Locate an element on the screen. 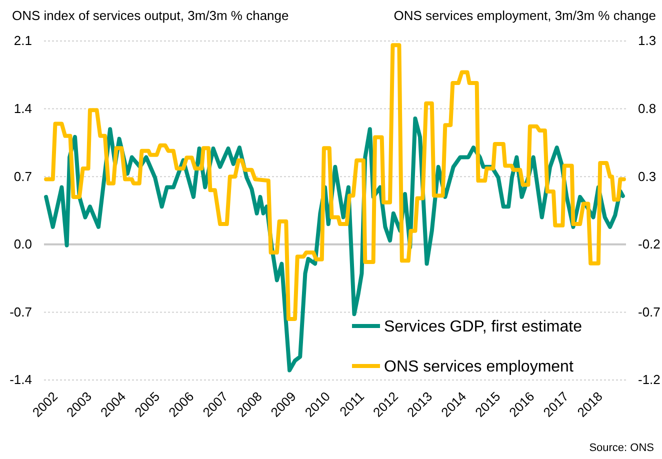  y2-axis-title: ONS services employment, 3m/3m % change is located at coordinates (525, 15).